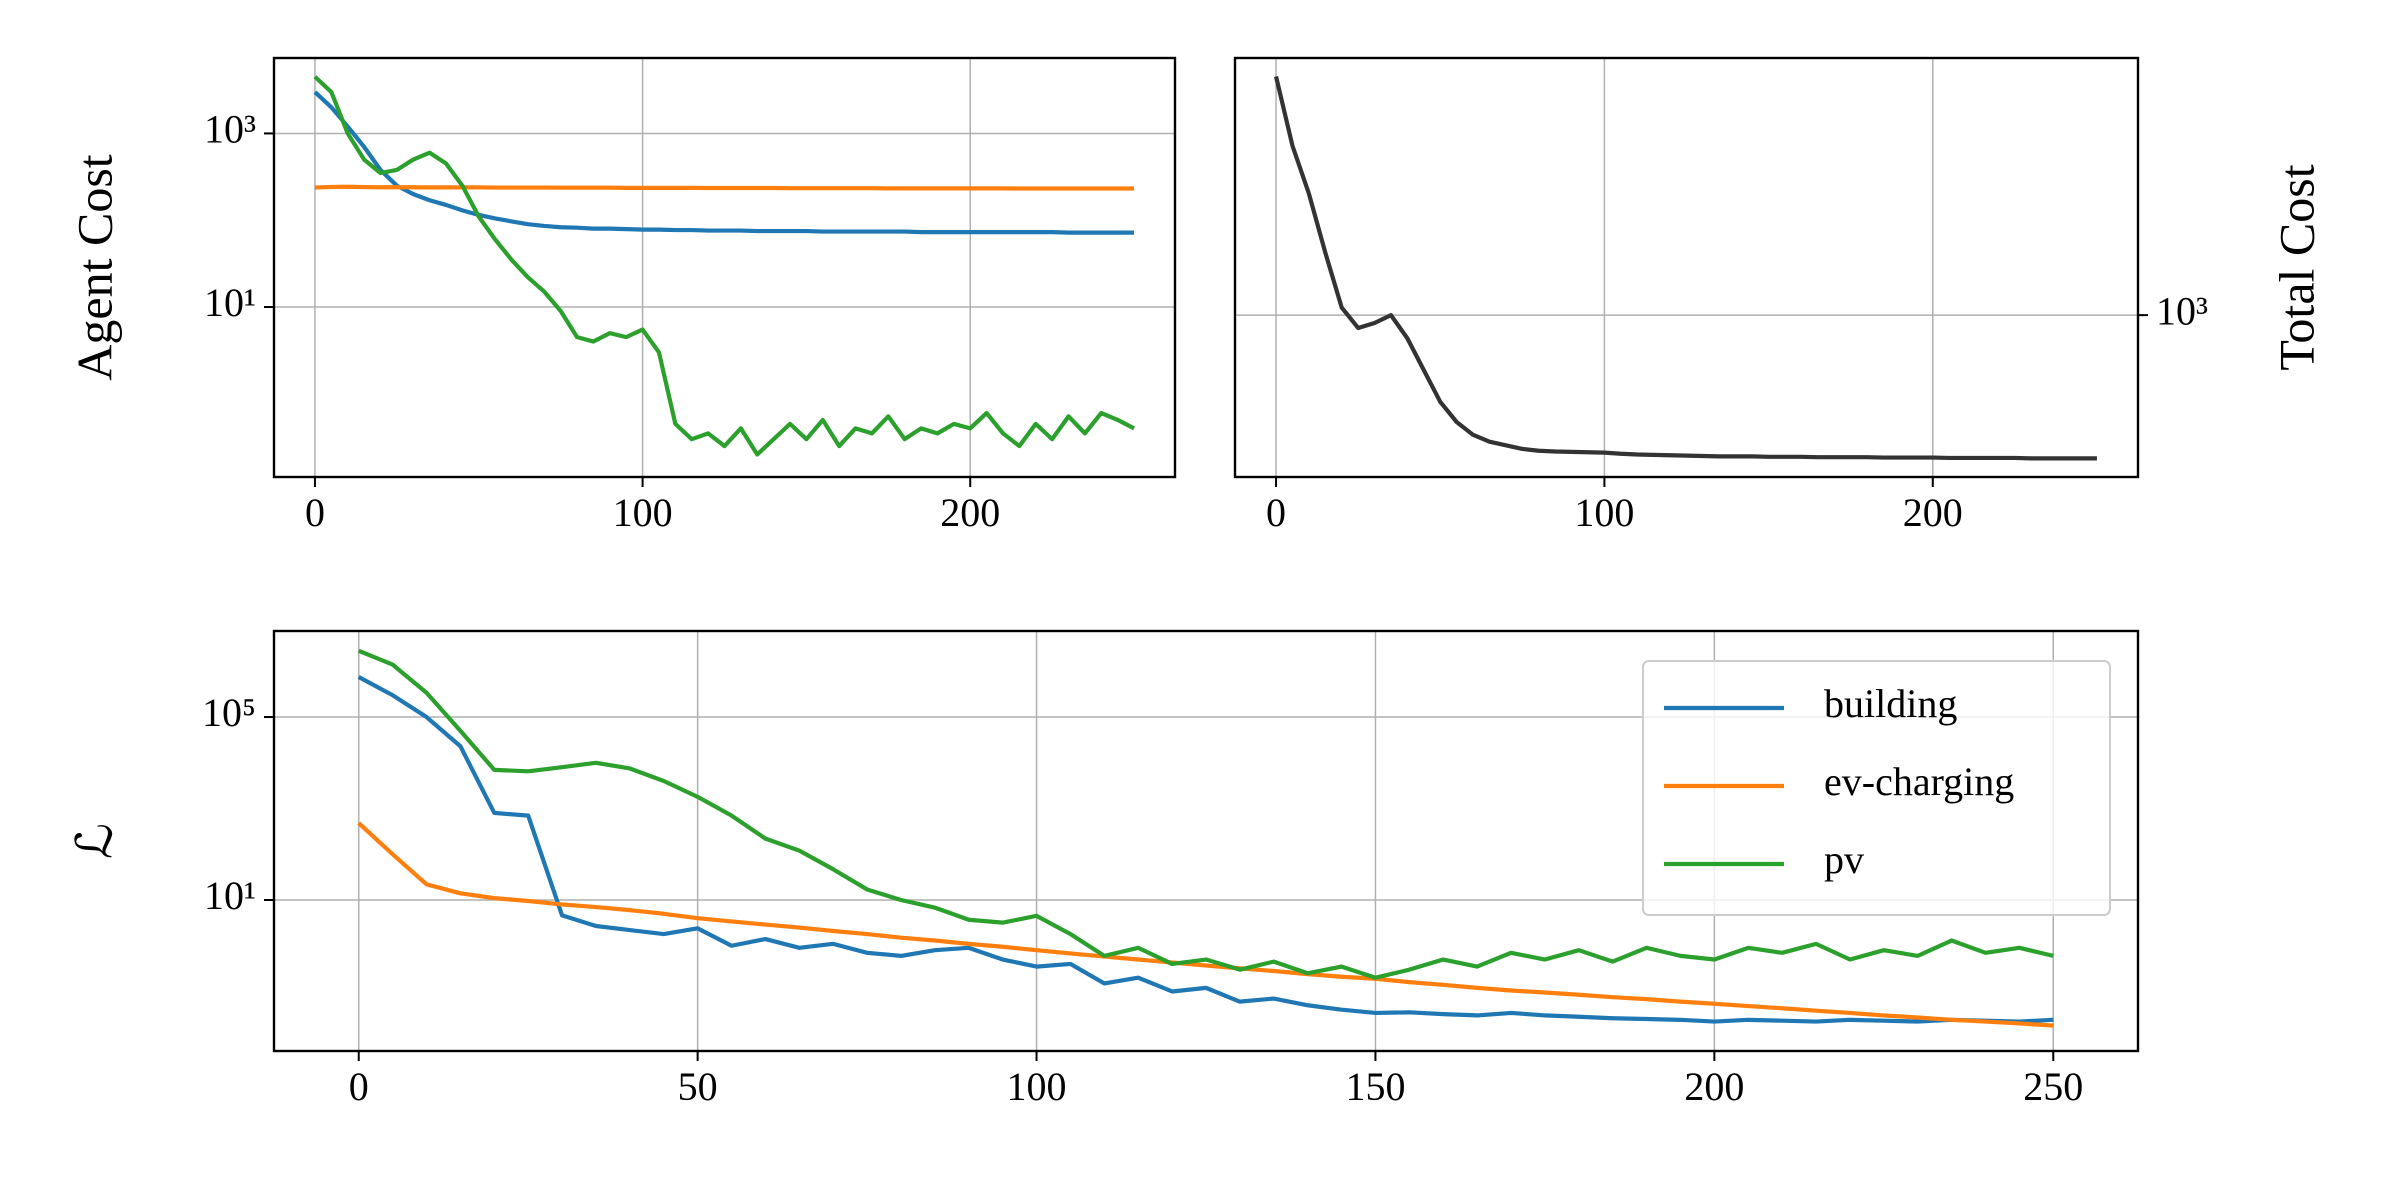 The height and width of the screenshot is (1200, 2400). What do you see at coordinates (1375, 1086) in the screenshot?
I see `x-tick-label: 150` at bounding box center [1375, 1086].